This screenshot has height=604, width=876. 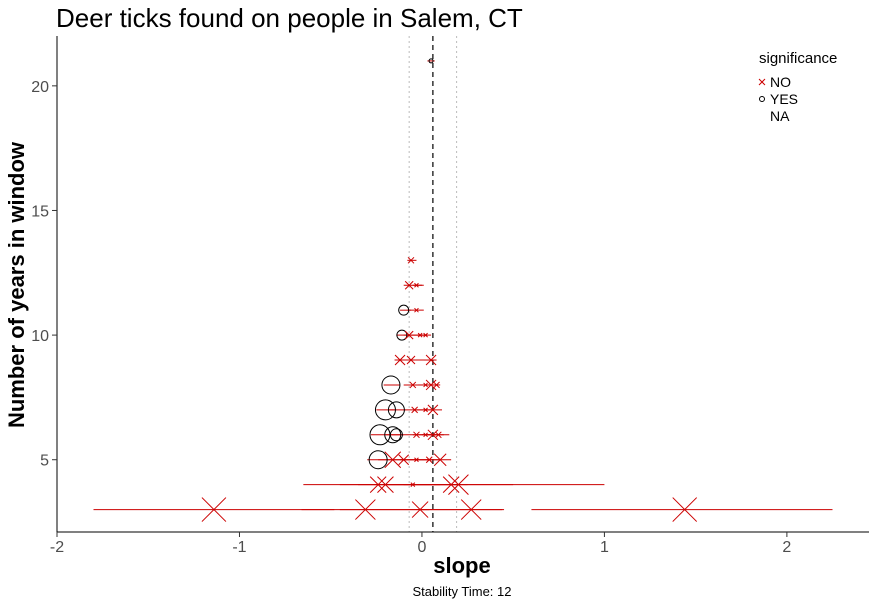 What do you see at coordinates (780, 116) in the screenshot?
I see `legend-label: NA` at bounding box center [780, 116].